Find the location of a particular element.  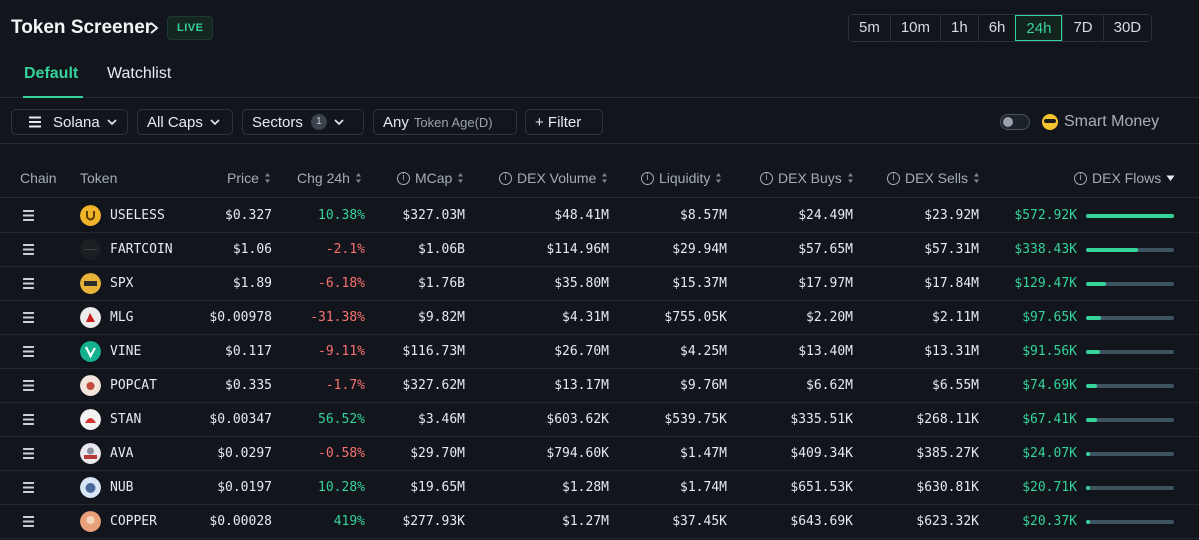

token-name: COPPER is located at coordinates (133, 521).